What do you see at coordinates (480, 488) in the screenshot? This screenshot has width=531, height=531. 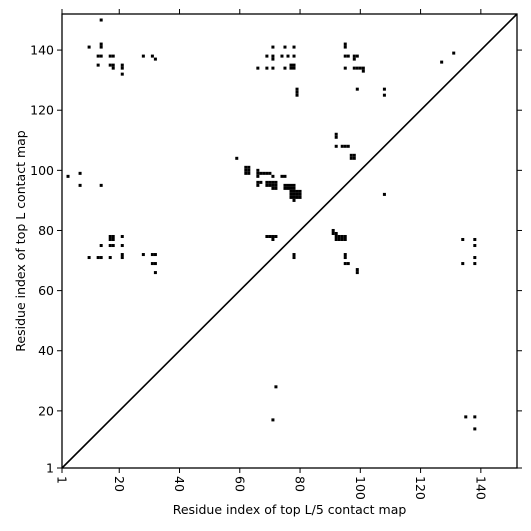 I see `x-tick-label: 140` at bounding box center [480, 488].